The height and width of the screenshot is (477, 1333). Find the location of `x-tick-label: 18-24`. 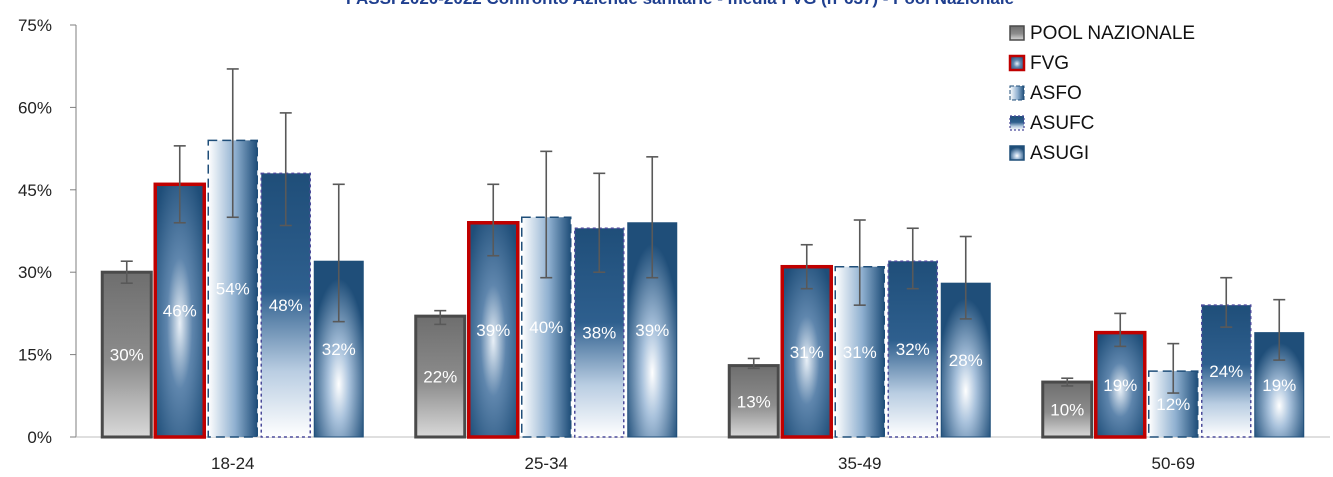

x-tick-label: 18-24 is located at coordinates (232, 463).